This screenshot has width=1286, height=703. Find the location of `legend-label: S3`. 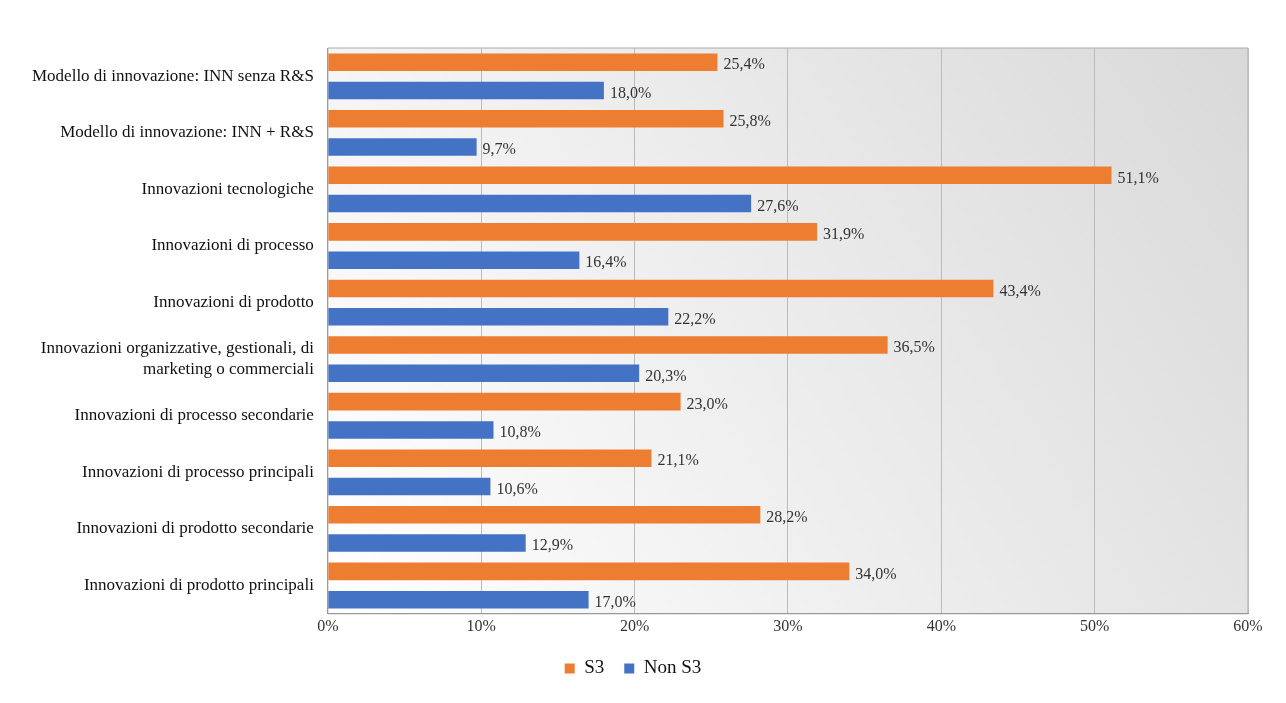

legend-label: S3 is located at coordinates (594, 667).